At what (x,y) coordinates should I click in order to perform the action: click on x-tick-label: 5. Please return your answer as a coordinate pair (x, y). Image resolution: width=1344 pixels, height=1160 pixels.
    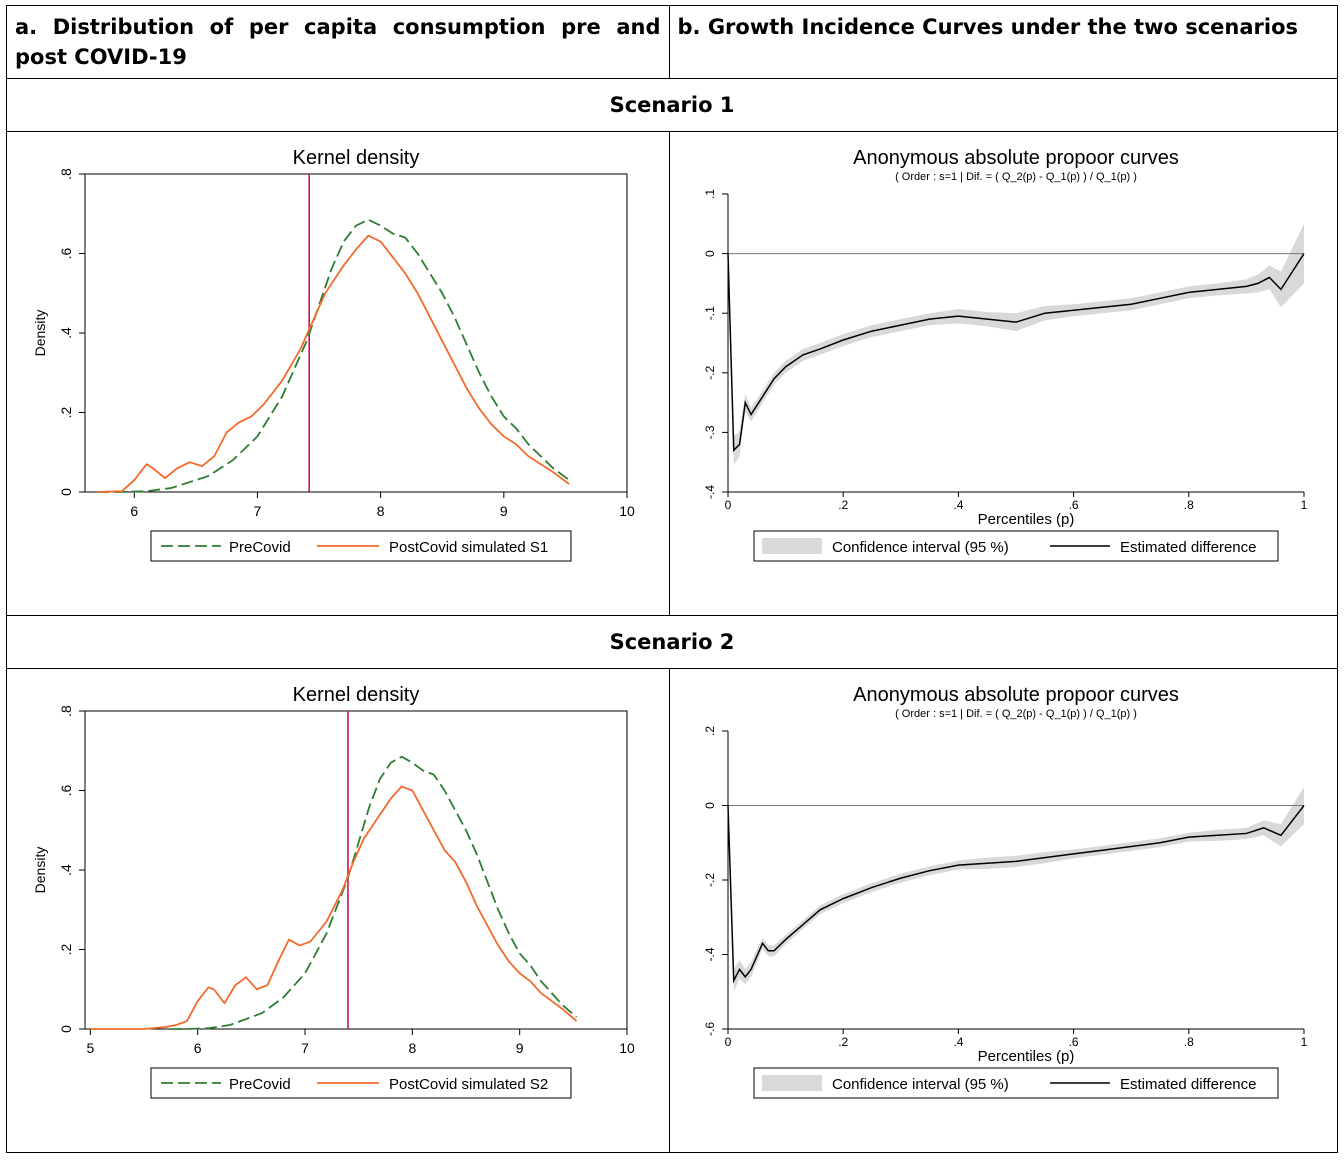
    Looking at the image, I should click on (90, 1048).